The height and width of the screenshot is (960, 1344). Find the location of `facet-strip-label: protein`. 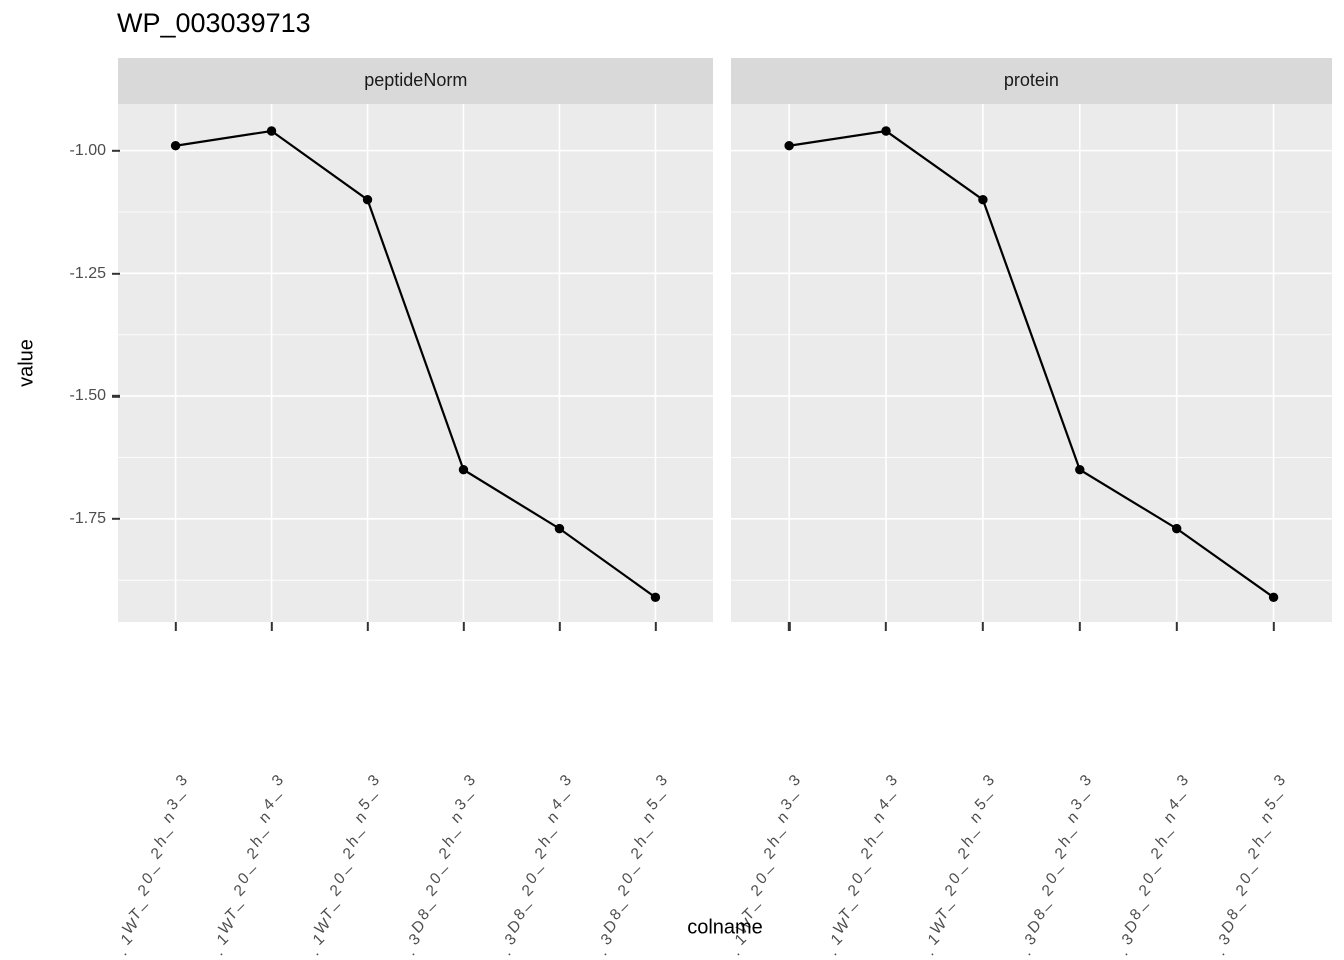

facet-strip-label: protein is located at coordinates (1031, 80).